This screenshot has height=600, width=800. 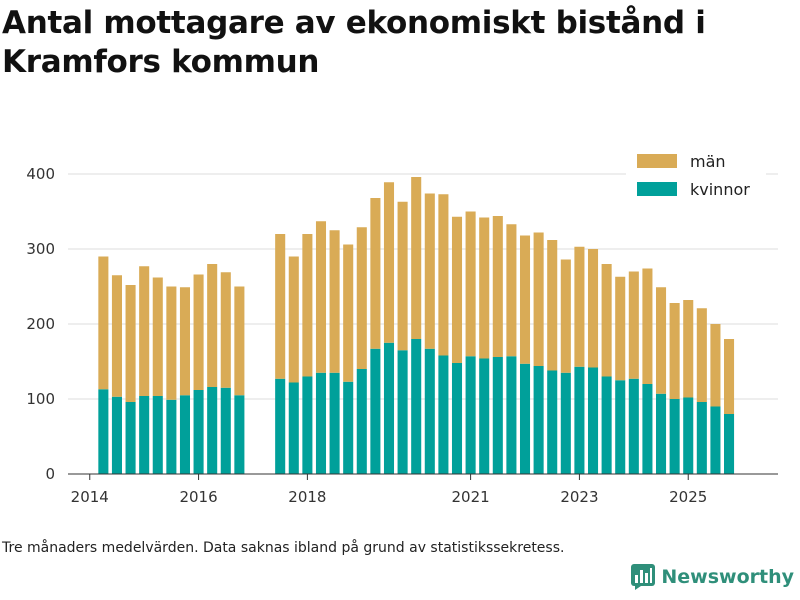 I want to click on y-tick-label: 200, so click(x=40, y=324).